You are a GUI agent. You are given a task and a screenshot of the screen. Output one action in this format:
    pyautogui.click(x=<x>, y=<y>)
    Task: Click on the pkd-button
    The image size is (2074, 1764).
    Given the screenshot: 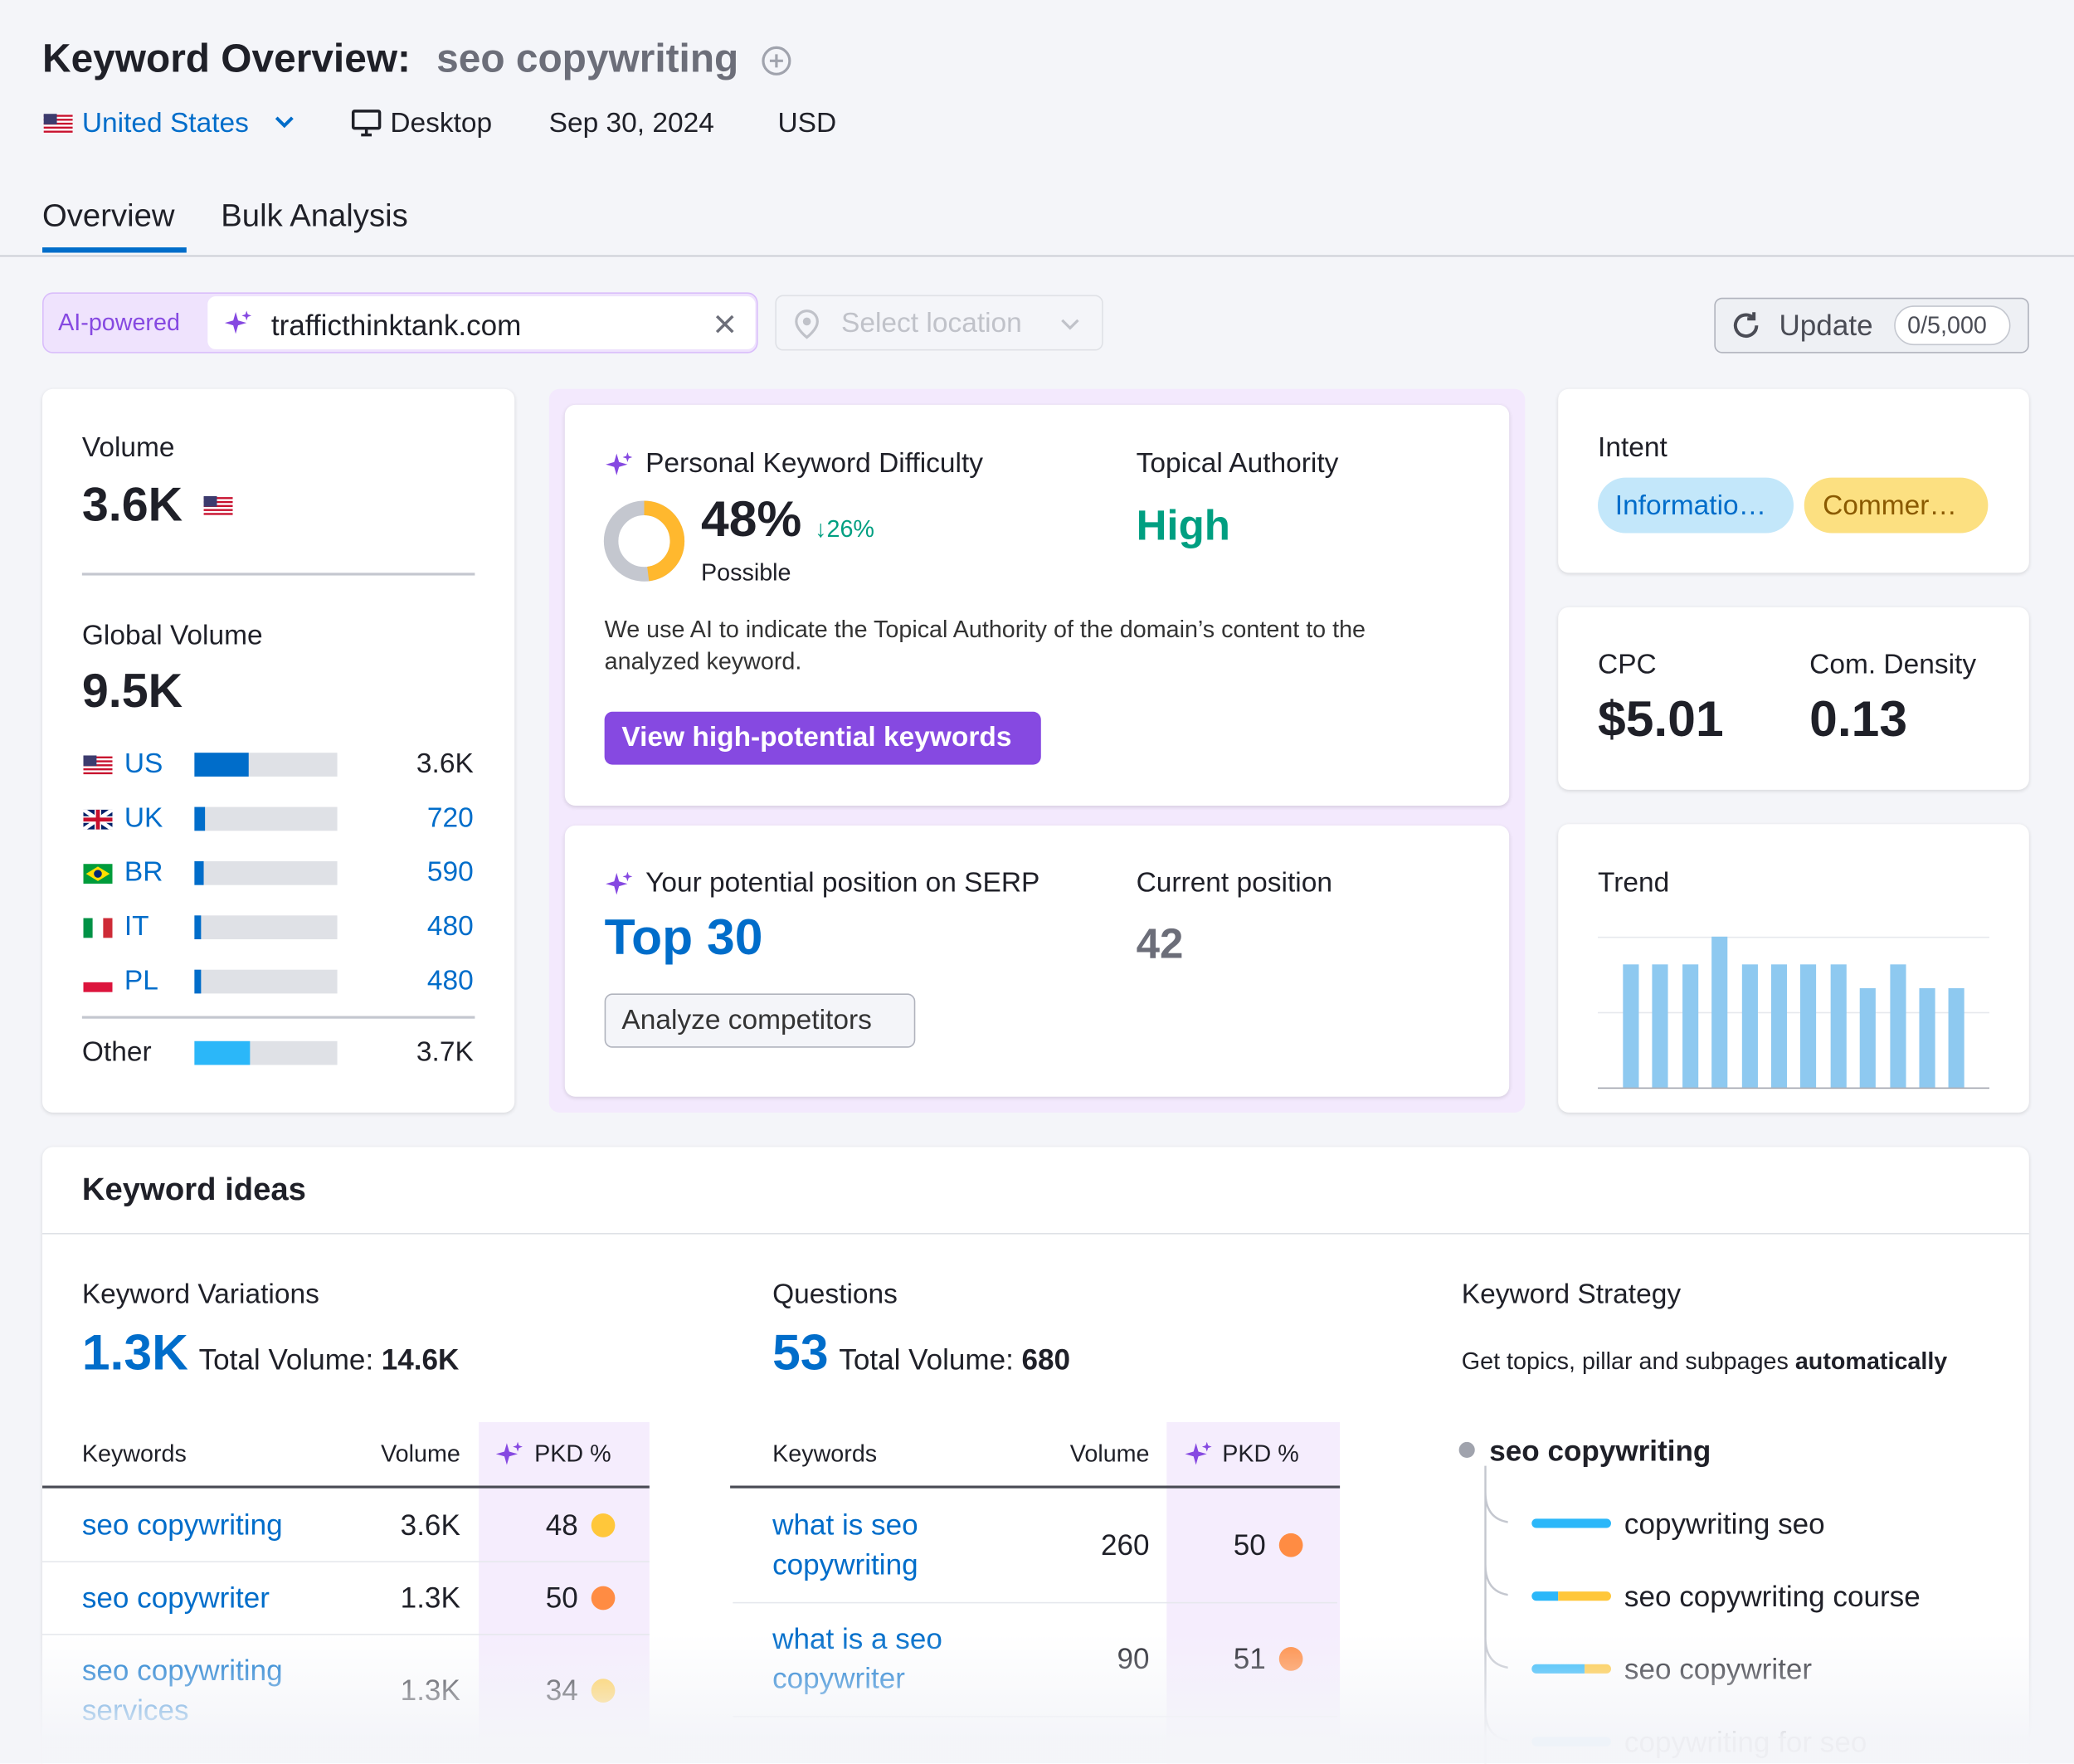 What is the action you would take?
    pyautogui.click(x=822, y=738)
    